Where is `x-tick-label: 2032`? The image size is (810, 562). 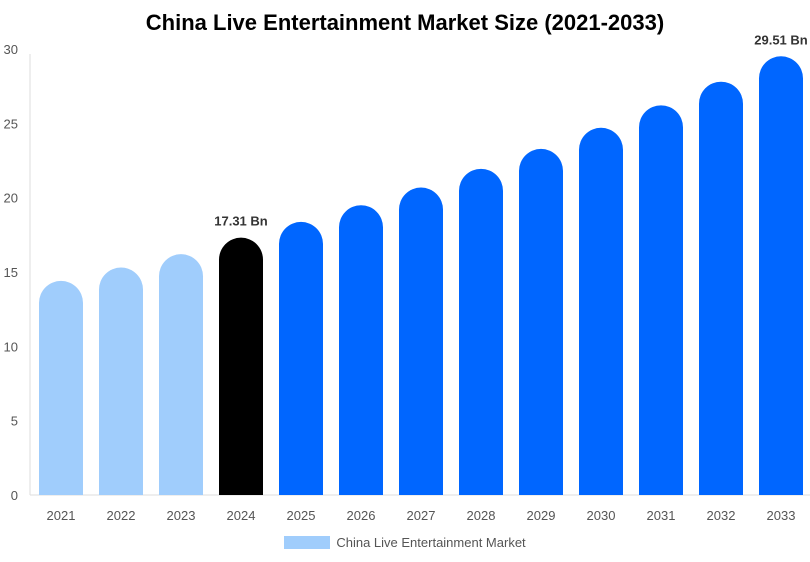 x-tick-label: 2032 is located at coordinates (721, 515).